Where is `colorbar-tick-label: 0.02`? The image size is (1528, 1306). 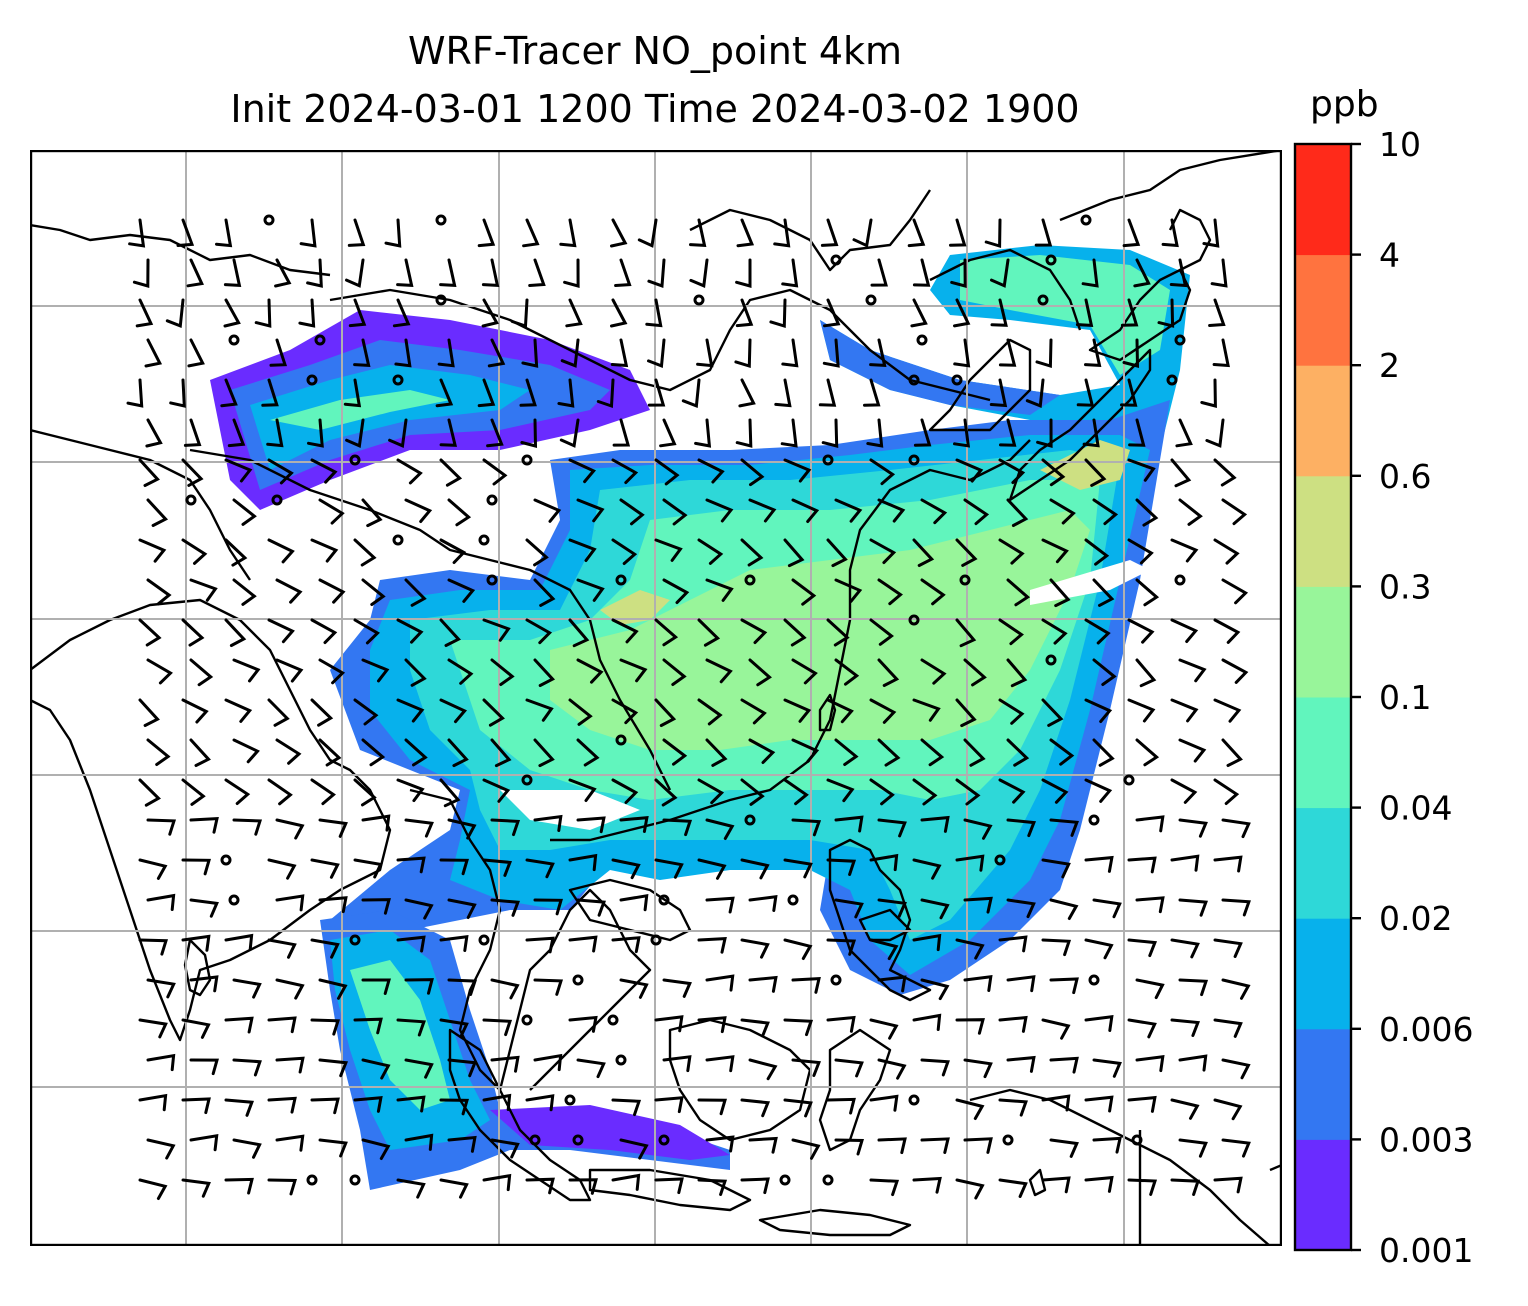
colorbar-tick-label: 0.02 is located at coordinates (1415, 918).